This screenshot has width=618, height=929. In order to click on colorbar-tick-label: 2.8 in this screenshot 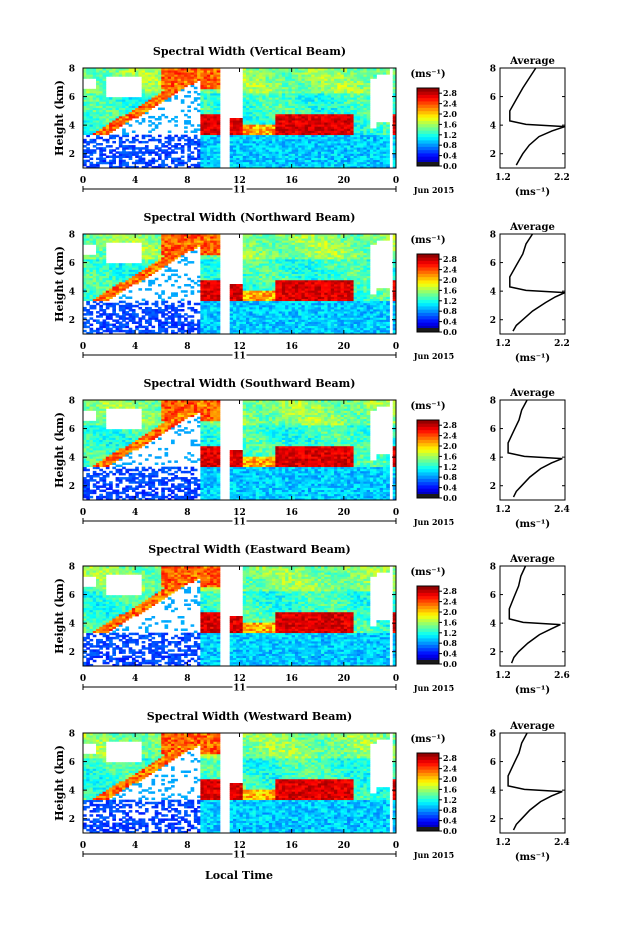, I will do `click(450, 93)`.